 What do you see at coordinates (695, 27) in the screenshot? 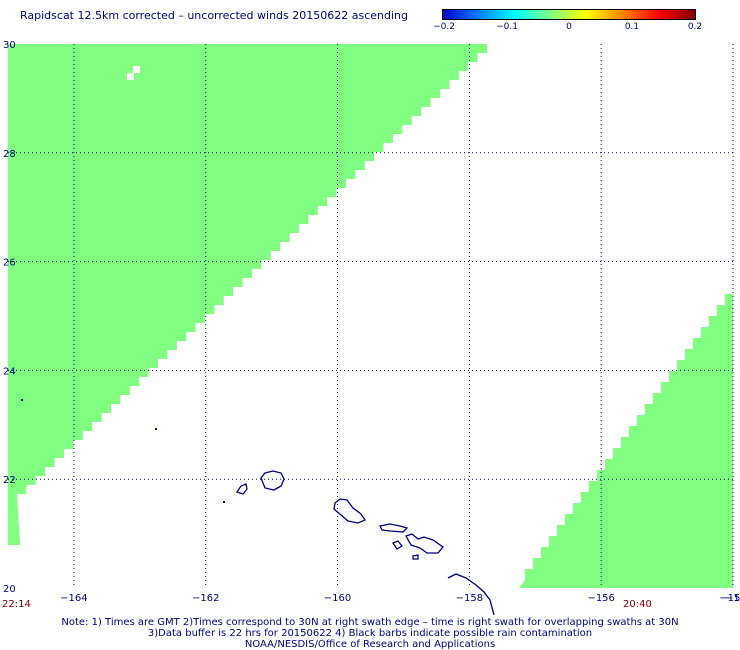
I see `colorbar-tick: 0.2` at bounding box center [695, 27].